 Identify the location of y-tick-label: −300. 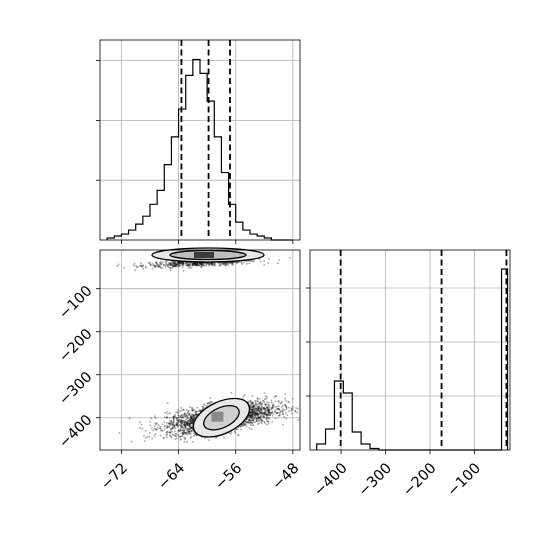
(75, 388).